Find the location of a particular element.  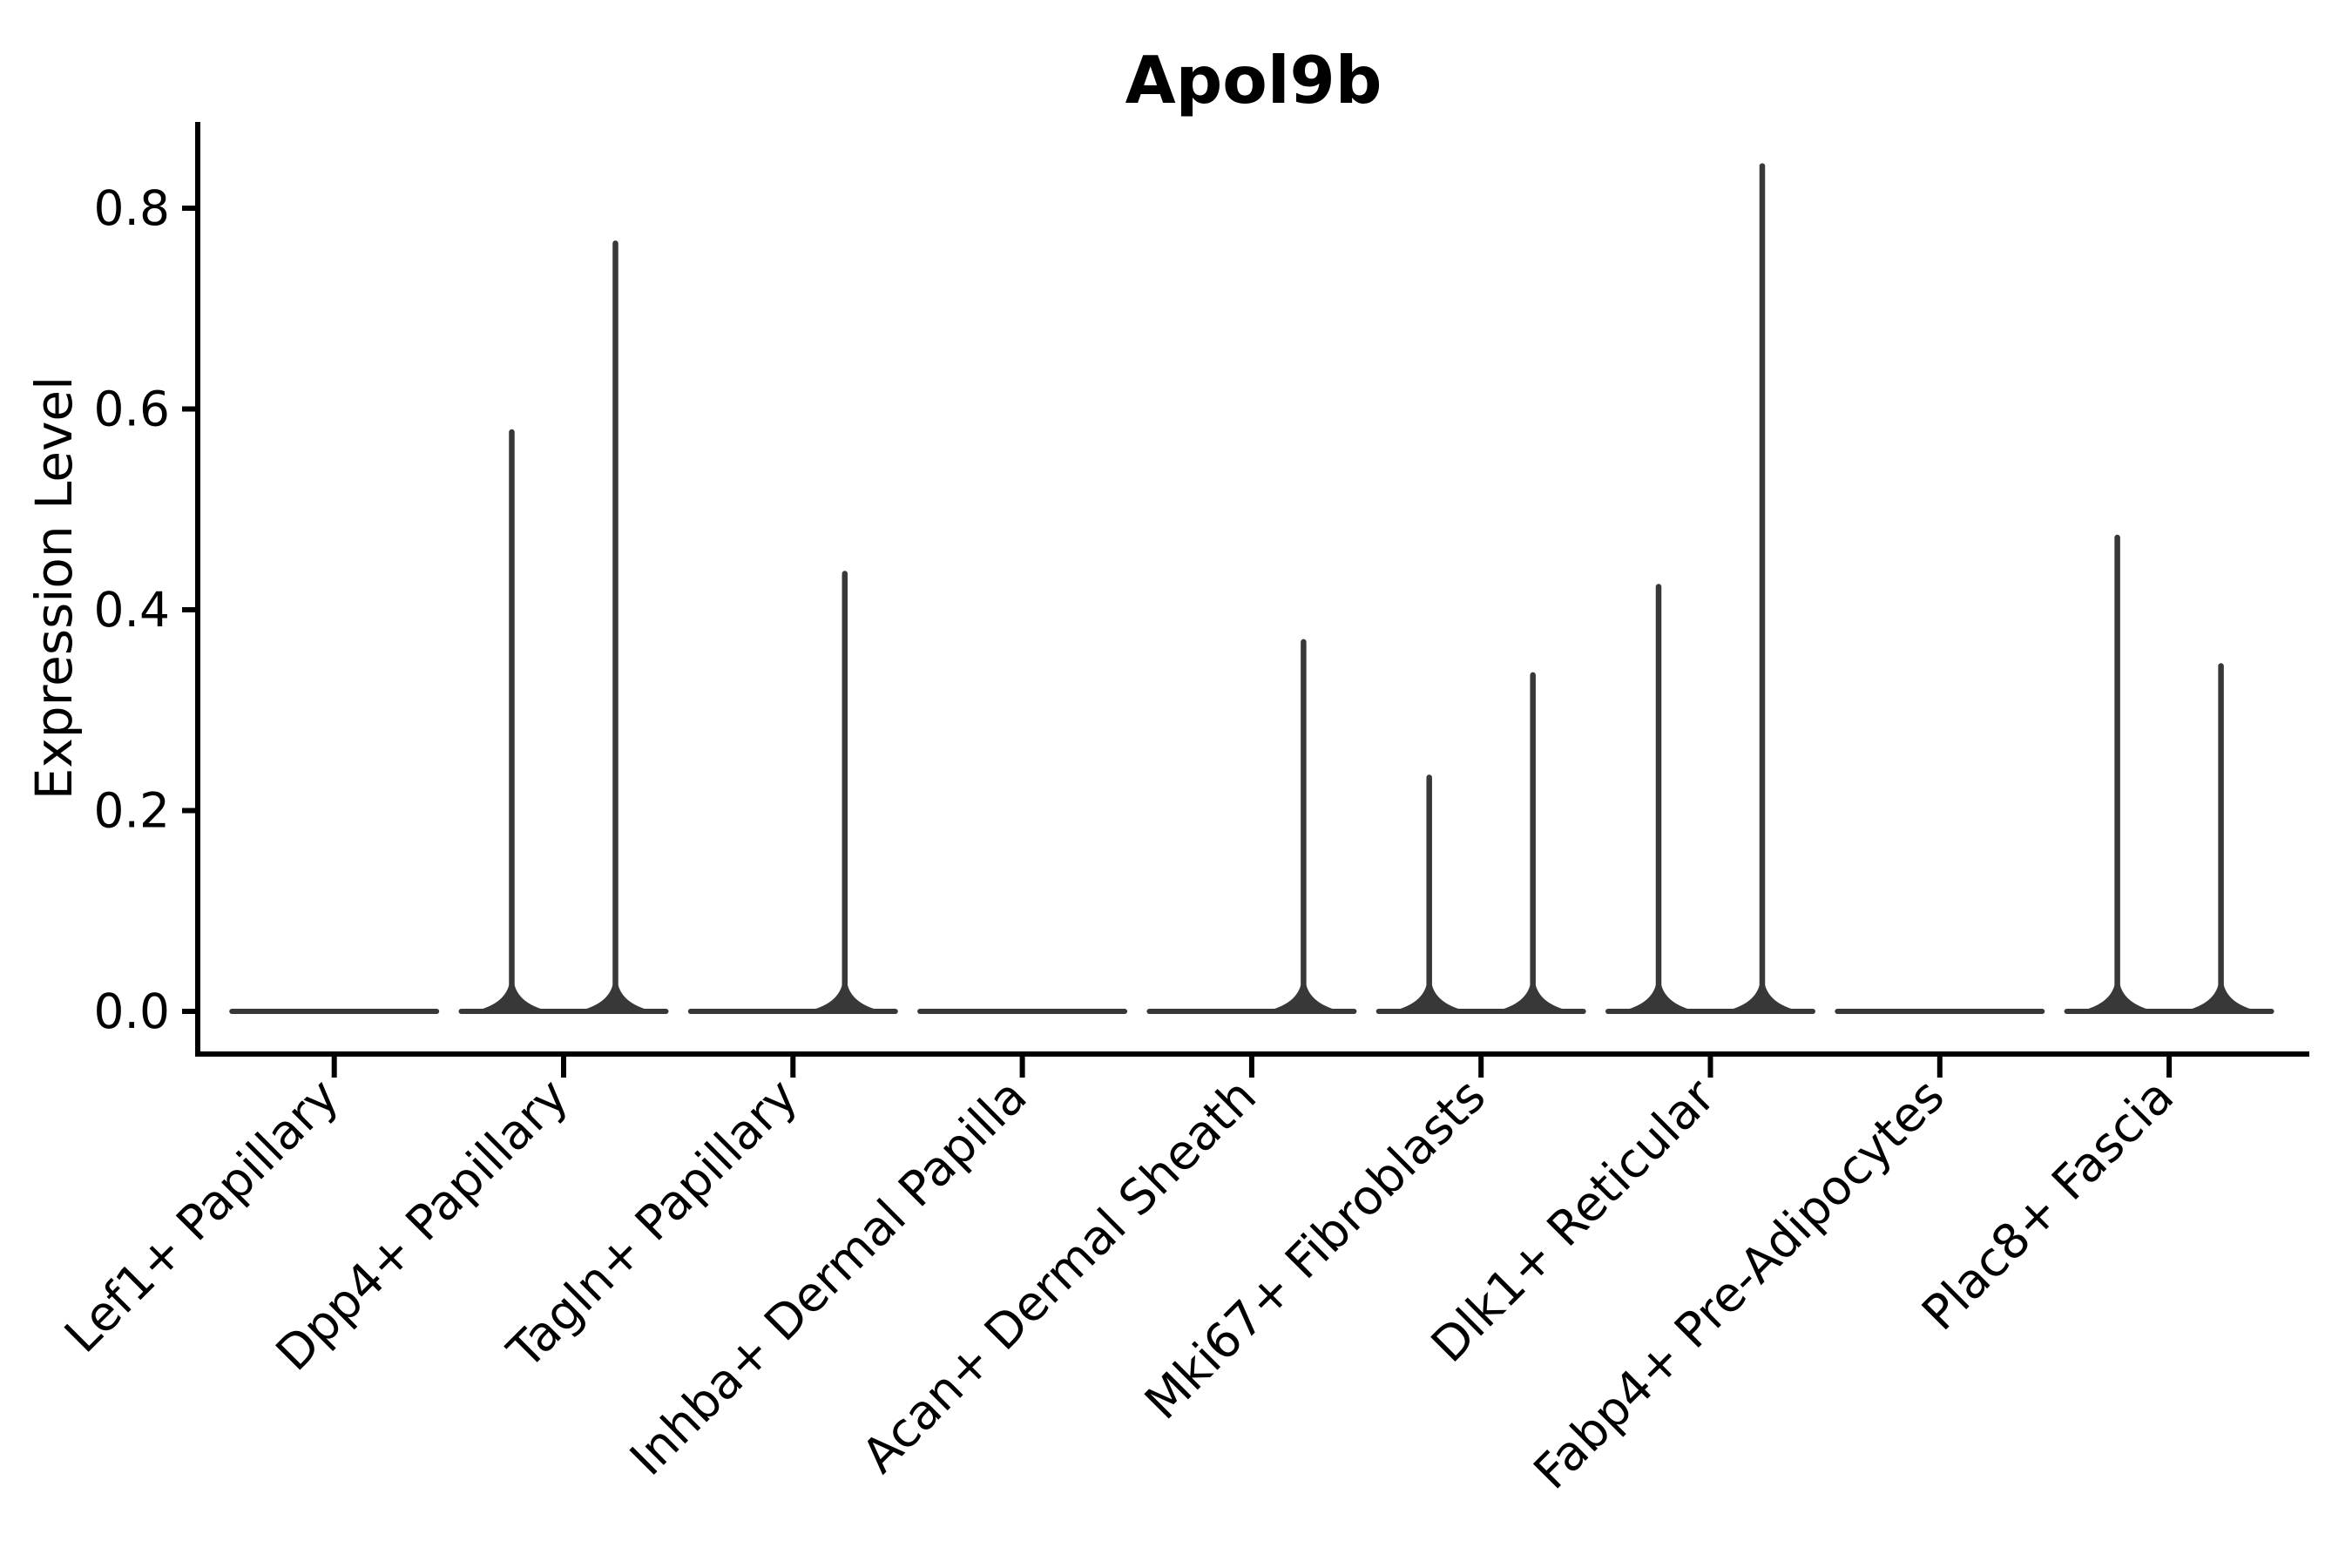

y-tick-label: 0.2 is located at coordinates (132, 811).